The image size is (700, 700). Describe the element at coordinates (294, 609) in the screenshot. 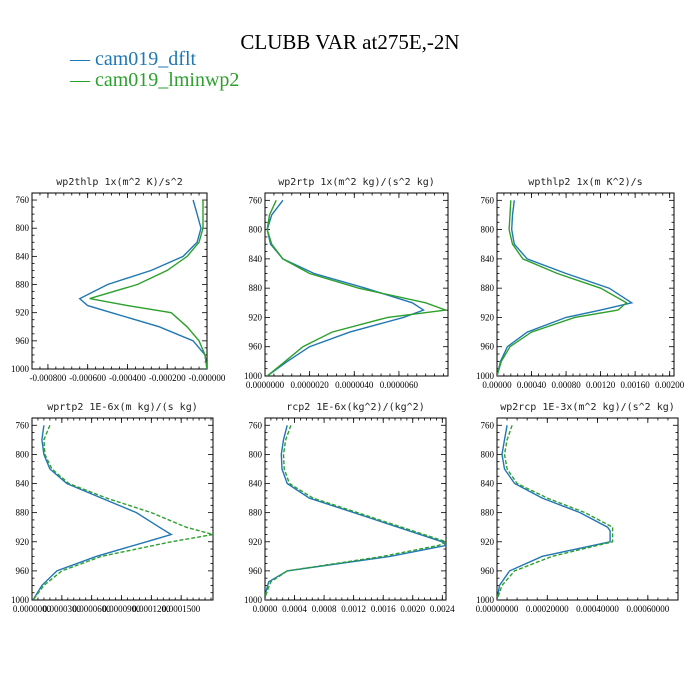

I see `x-tick-label: 0.0004` at that location.